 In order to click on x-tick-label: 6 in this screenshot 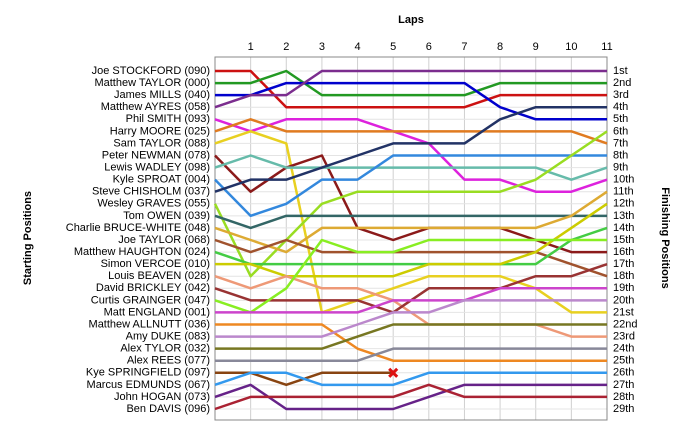, I will do `click(429, 47)`.